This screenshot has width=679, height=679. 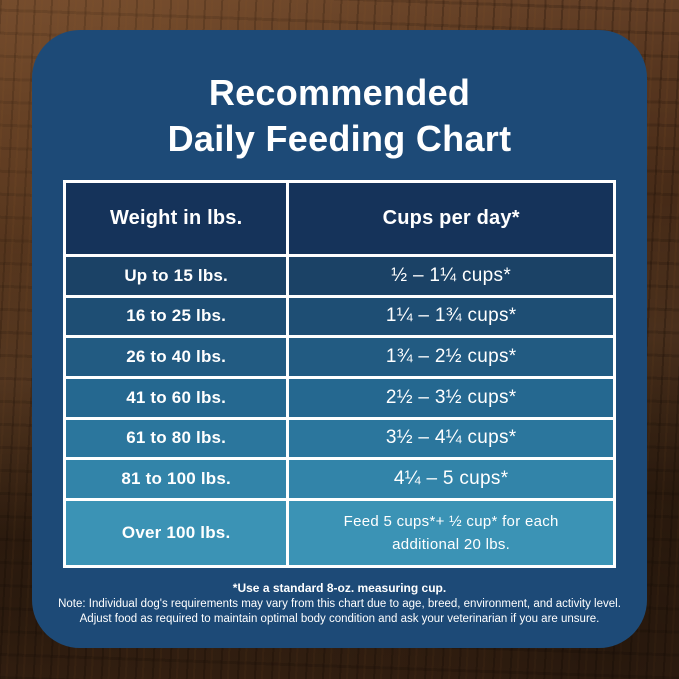 I want to click on table-row: Up to 15 lbs. ½ – 1¼ cups*, so click(x=339, y=276).